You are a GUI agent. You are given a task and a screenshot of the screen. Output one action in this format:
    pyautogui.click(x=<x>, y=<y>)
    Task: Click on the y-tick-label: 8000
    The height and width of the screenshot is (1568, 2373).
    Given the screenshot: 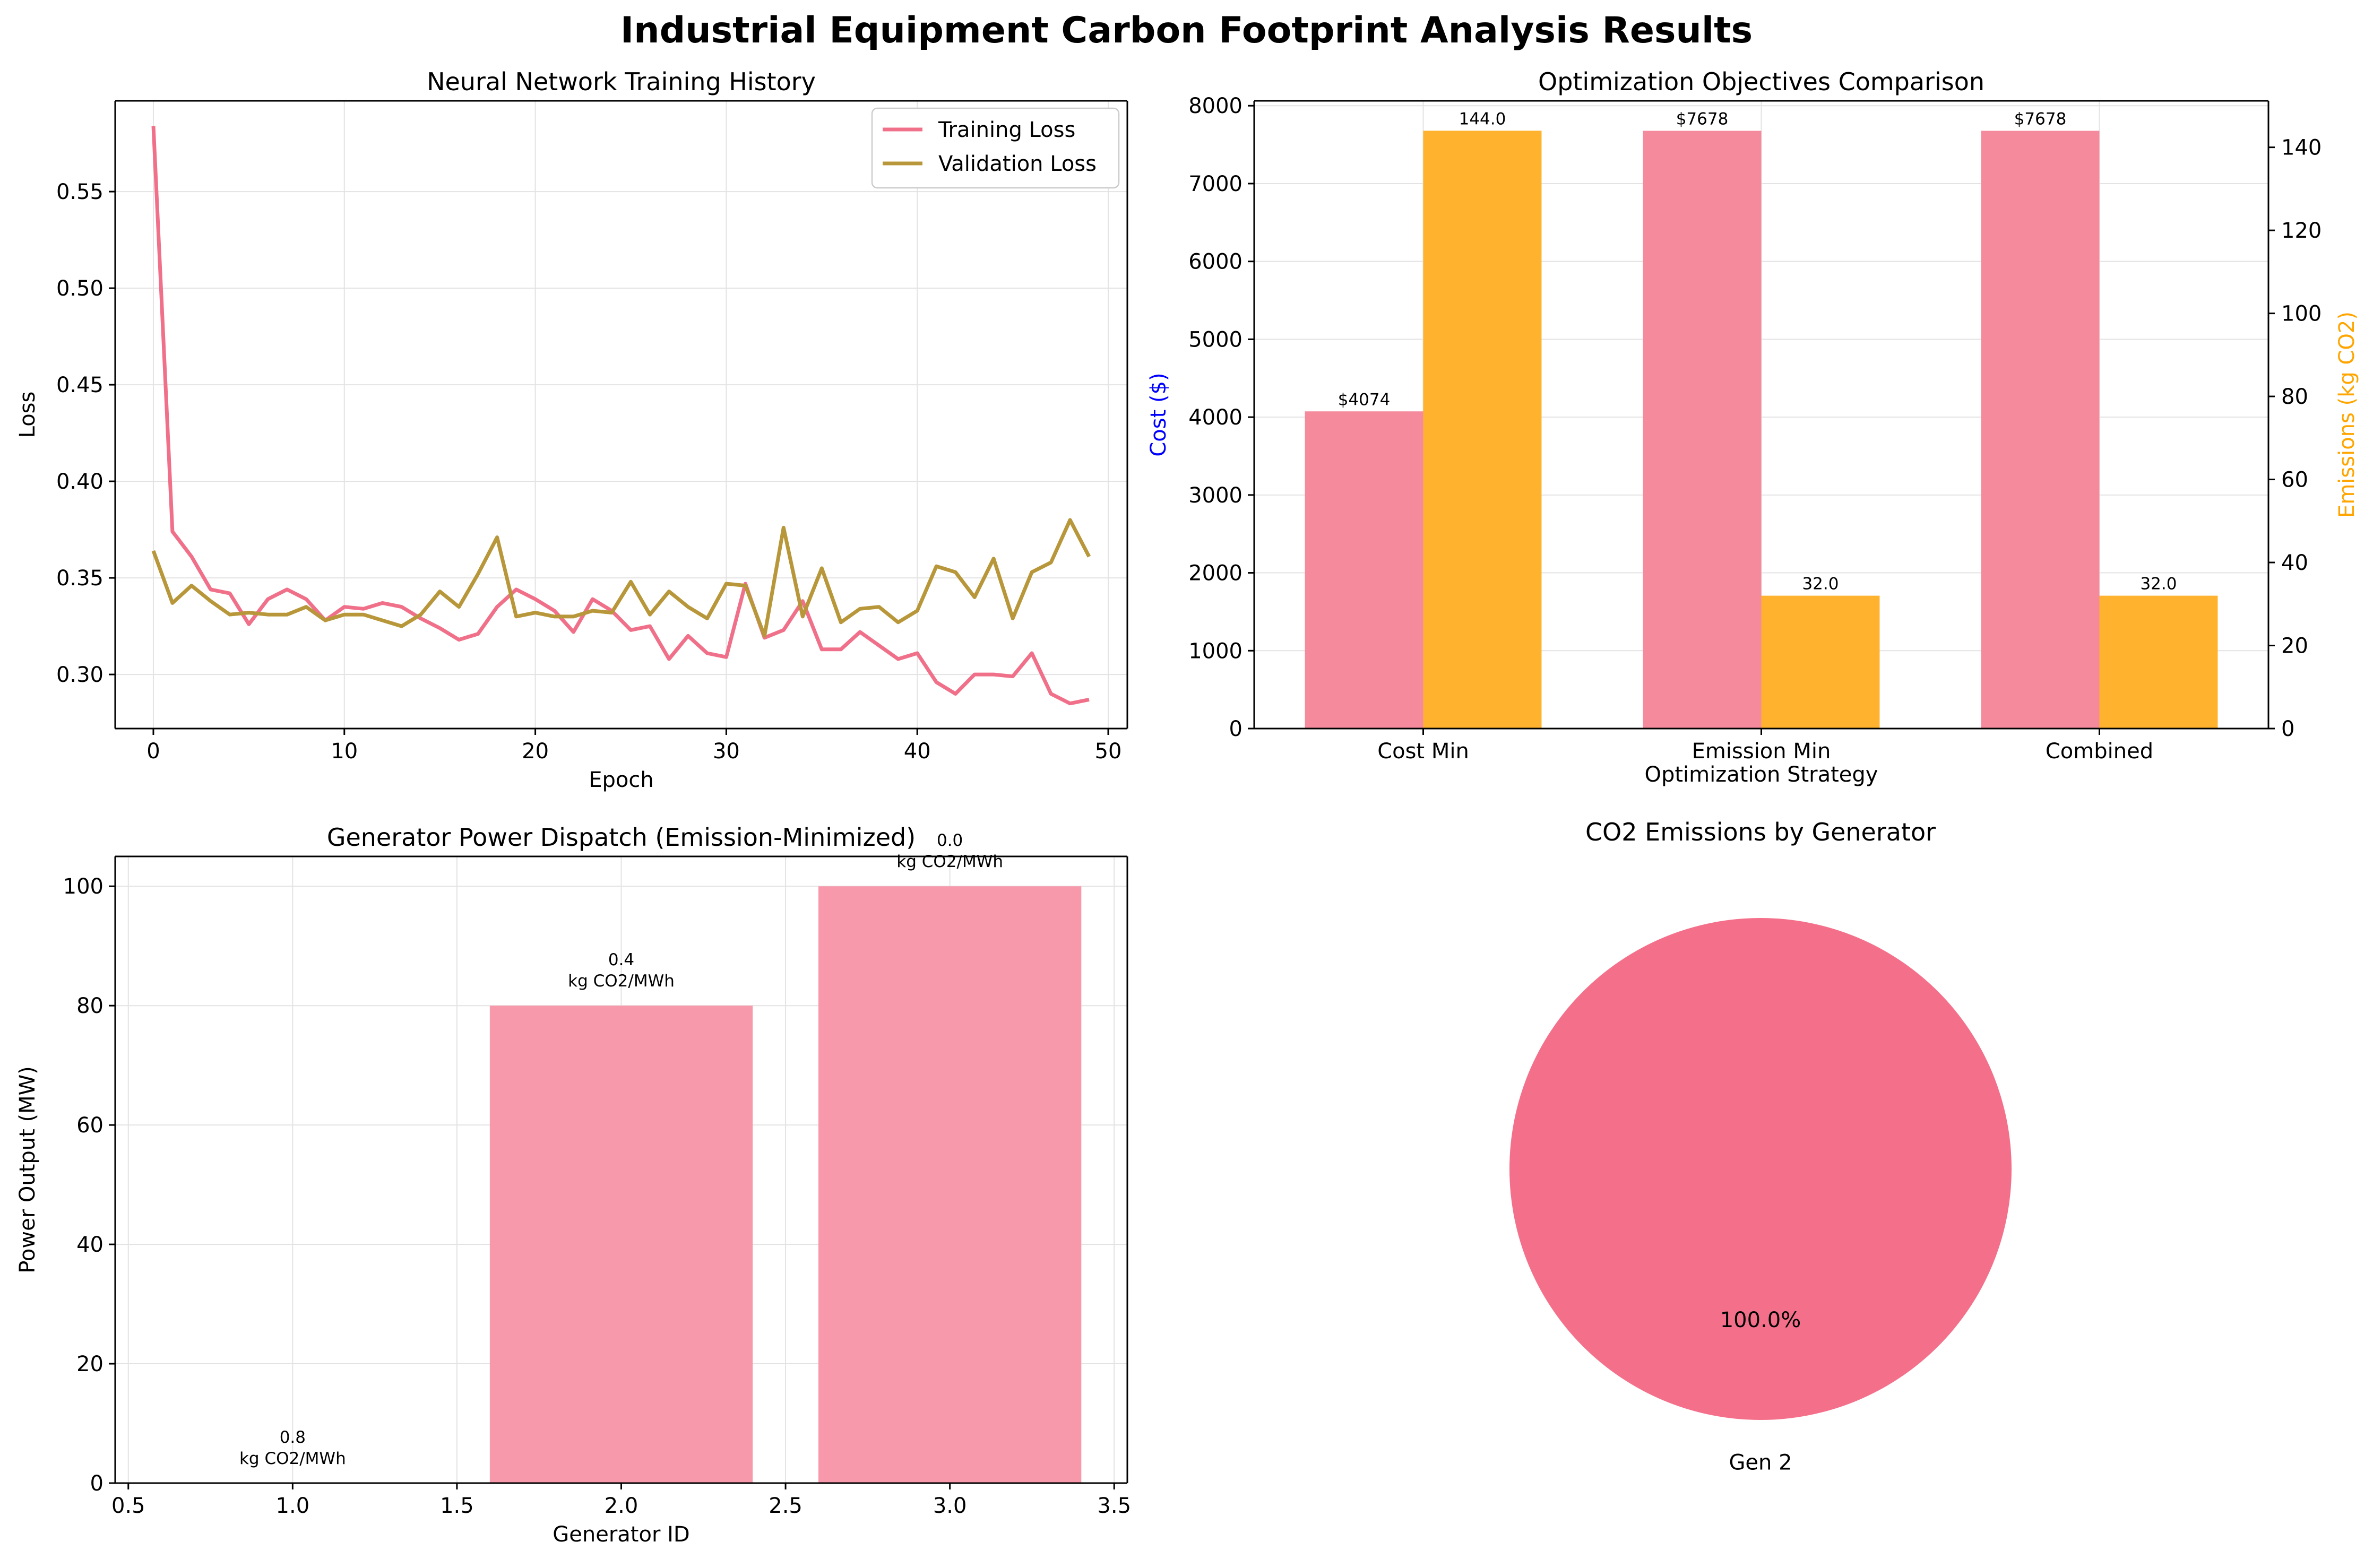 What is the action you would take?
    pyautogui.click(x=1215, y=106)
    